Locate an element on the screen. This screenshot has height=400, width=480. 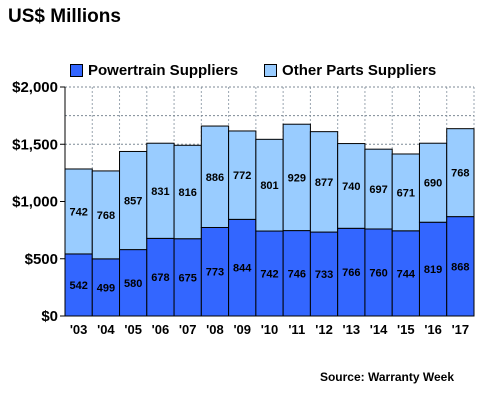
source-note: Source: Warranty Week is located at coordinates (386, 377).